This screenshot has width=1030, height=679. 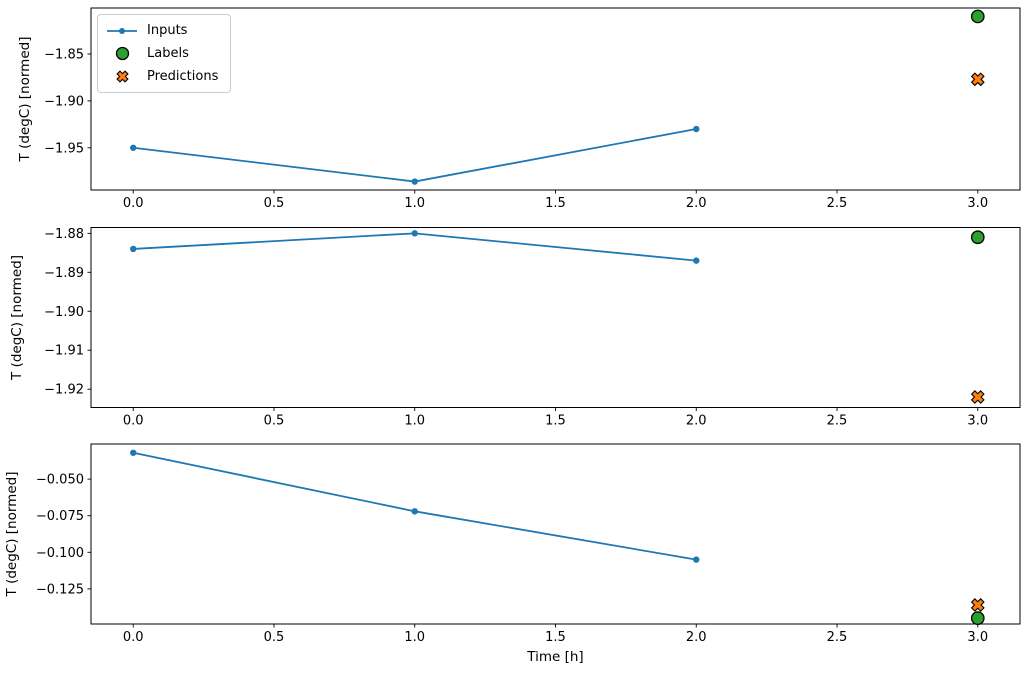 I want to click on inputs-line-dot-icon, so click(x=122, y=31).